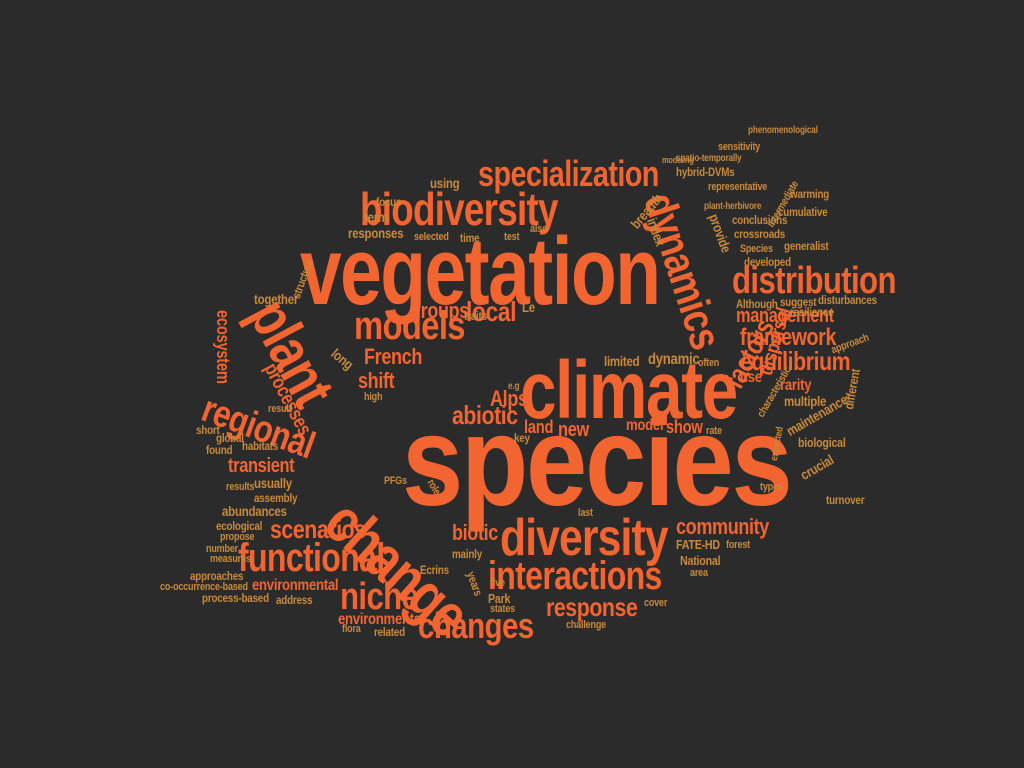 The height and width of the screenshot is (768, 1024). What do you see at coordinates (656, 603) in the screenshot?
I see `word-cover: cover` at bounding box center [656, 603].